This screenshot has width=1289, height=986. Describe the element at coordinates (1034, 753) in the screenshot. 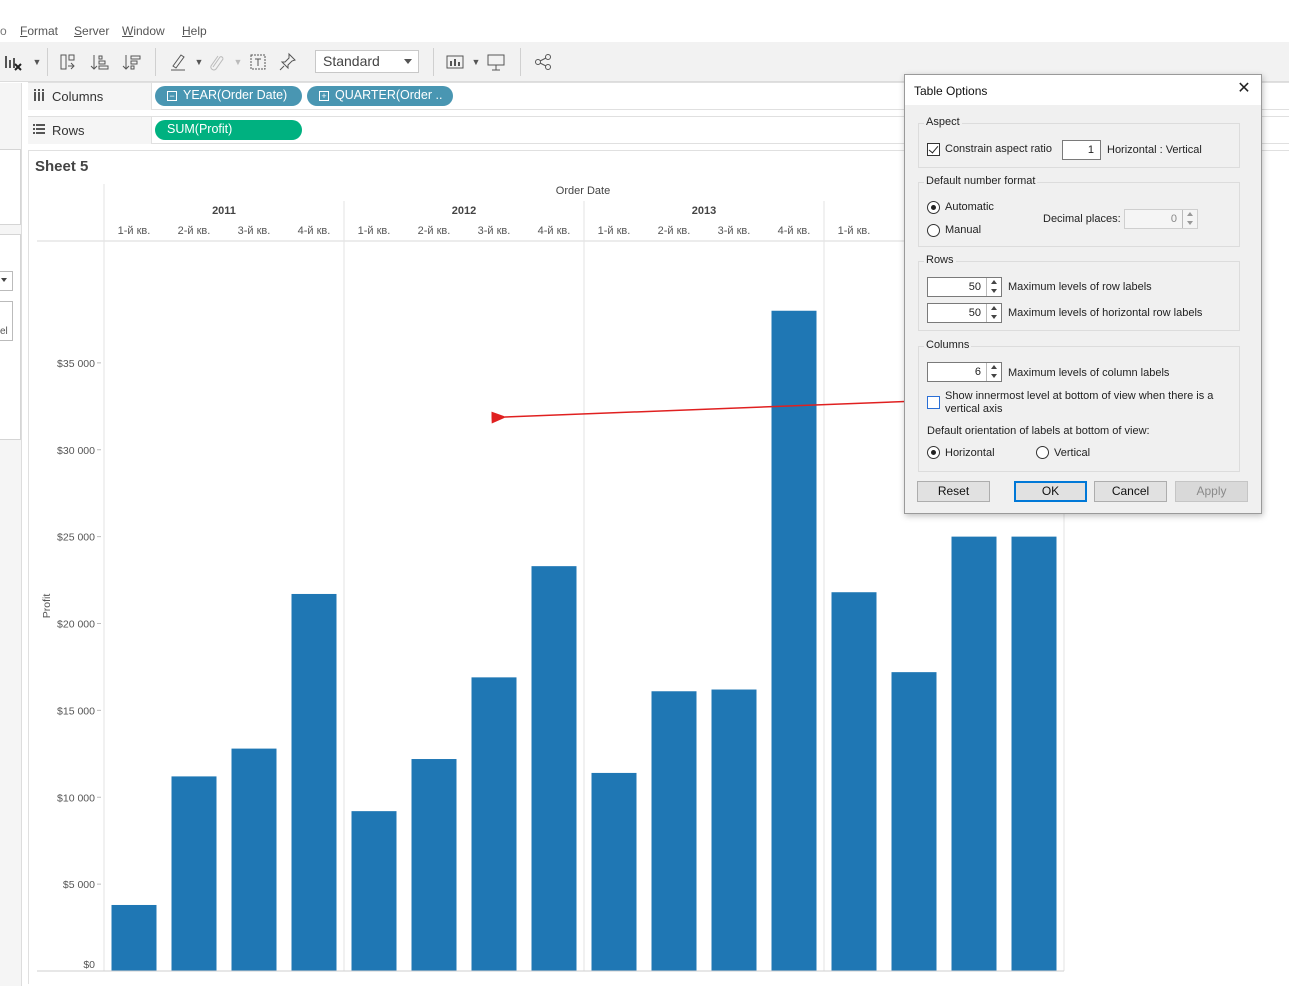

I see `bar-next-q4` at that location.